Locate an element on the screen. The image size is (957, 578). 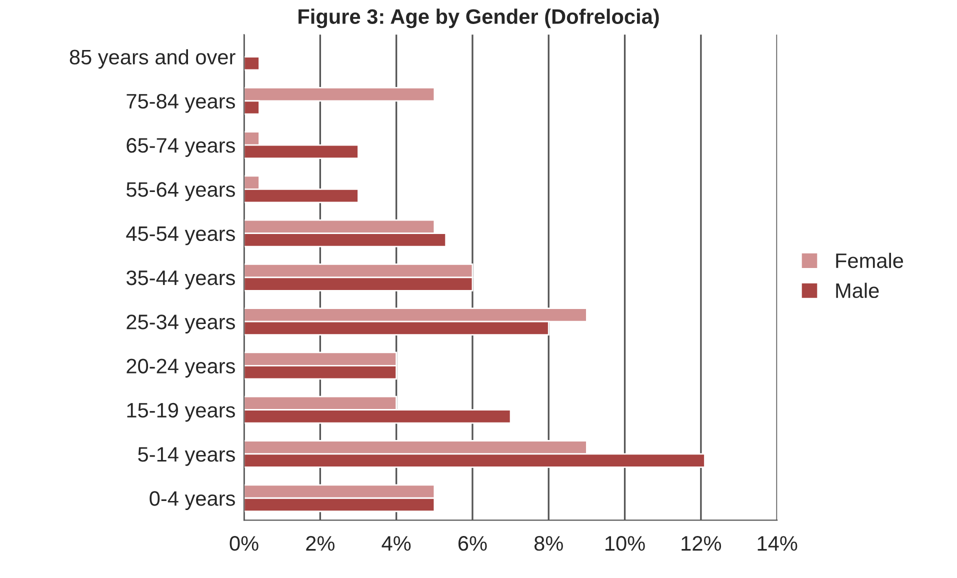
legend-label: Female is located at coordinates (870, 260).